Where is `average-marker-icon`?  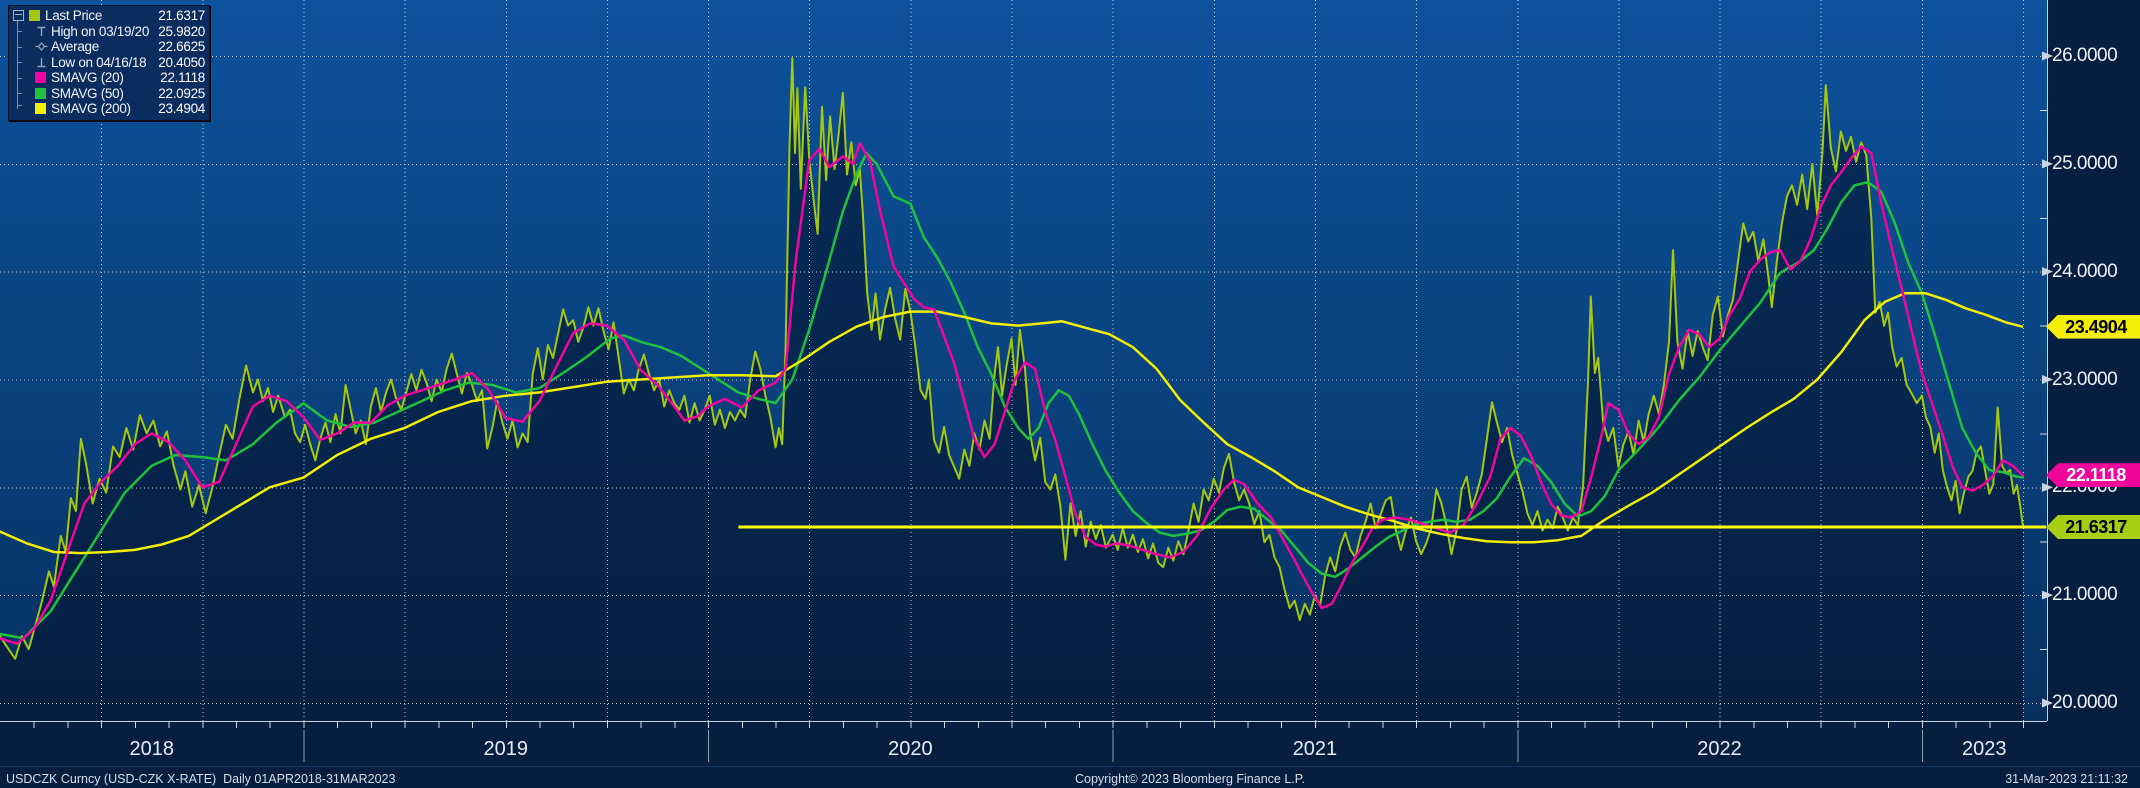
average-marker-icon is located at coordinates (41, 47).